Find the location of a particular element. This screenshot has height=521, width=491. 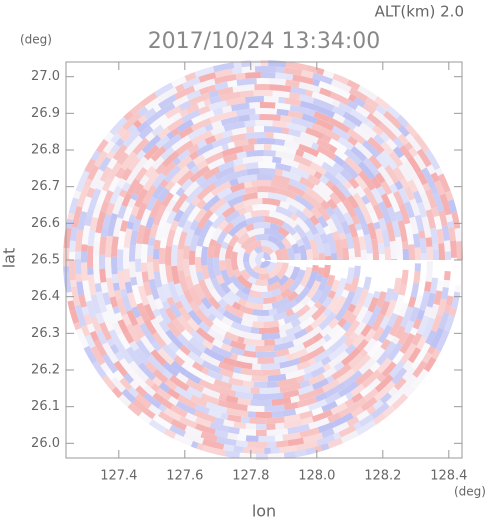

x-unit: (deg) is located at coordinates (470, 492).